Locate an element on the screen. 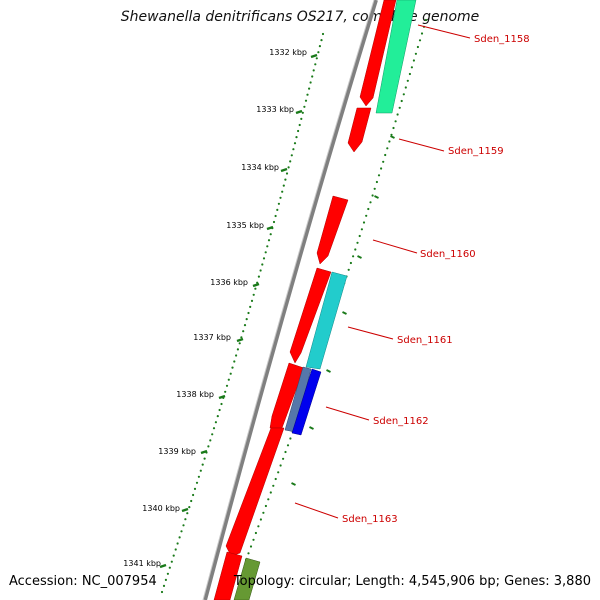  gene-label: Sden_1159 is located at coordinates (476, 151).